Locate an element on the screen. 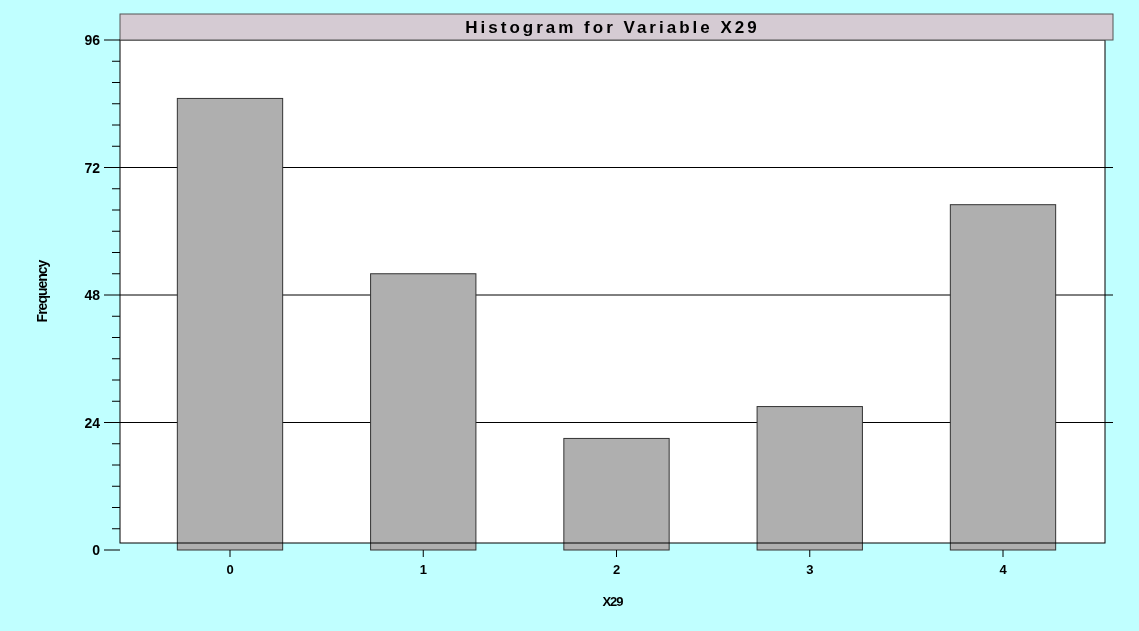 This screenshot has height=631, width=1139. x-tick-label: 3 is located at coordinates (810, 569).